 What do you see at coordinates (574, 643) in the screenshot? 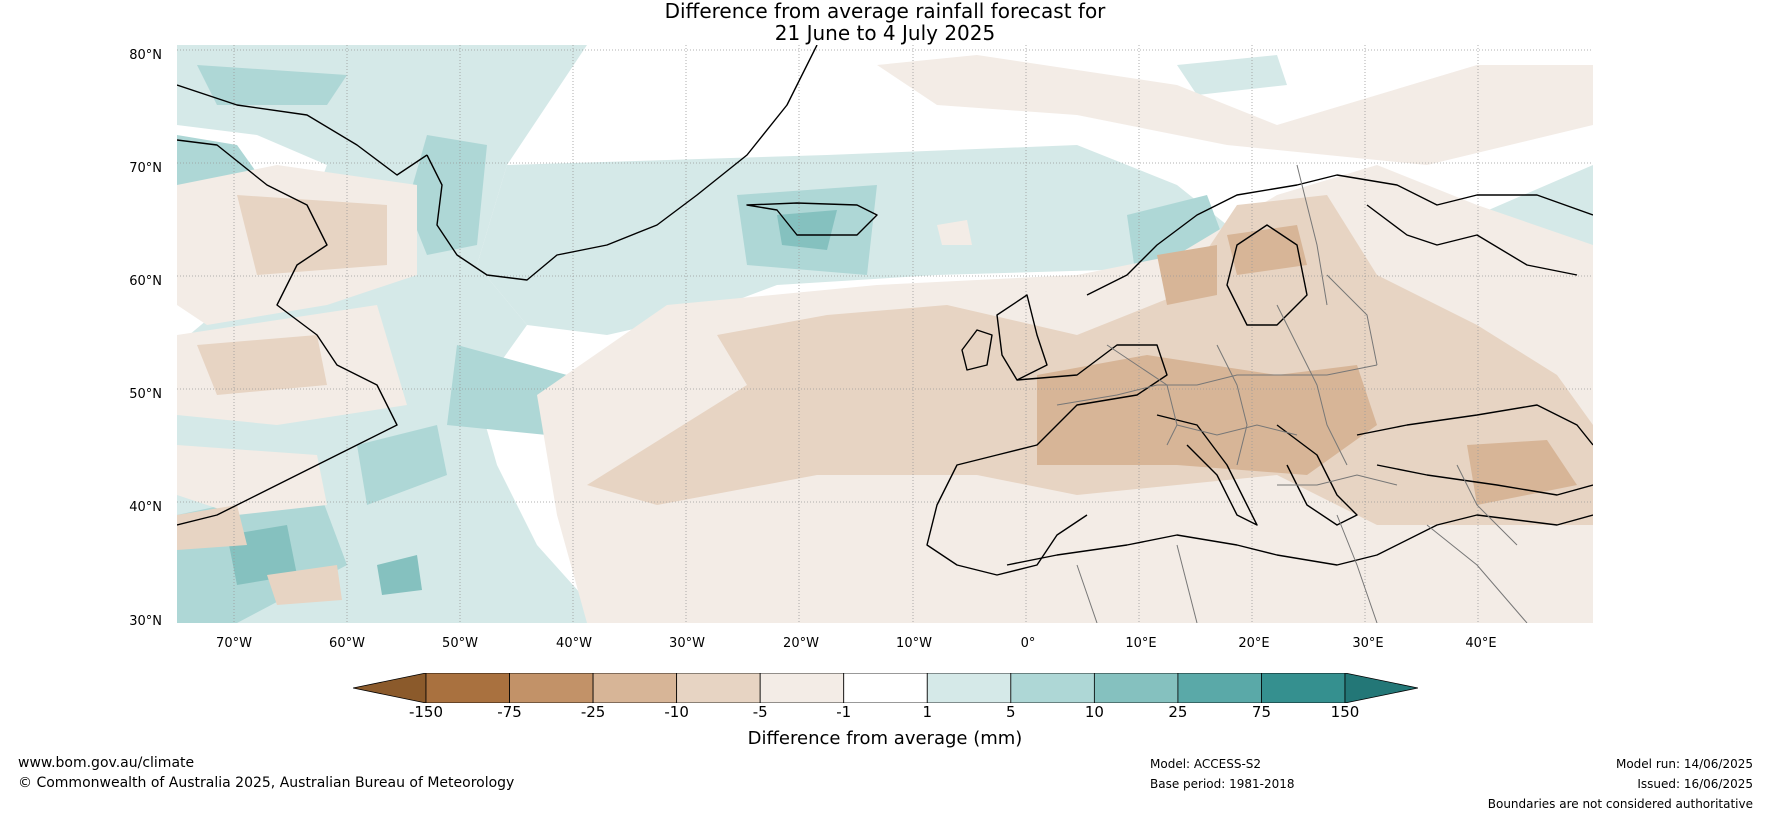
I see `lon-label-40w: 40°W` at bounding box center [574, 643].